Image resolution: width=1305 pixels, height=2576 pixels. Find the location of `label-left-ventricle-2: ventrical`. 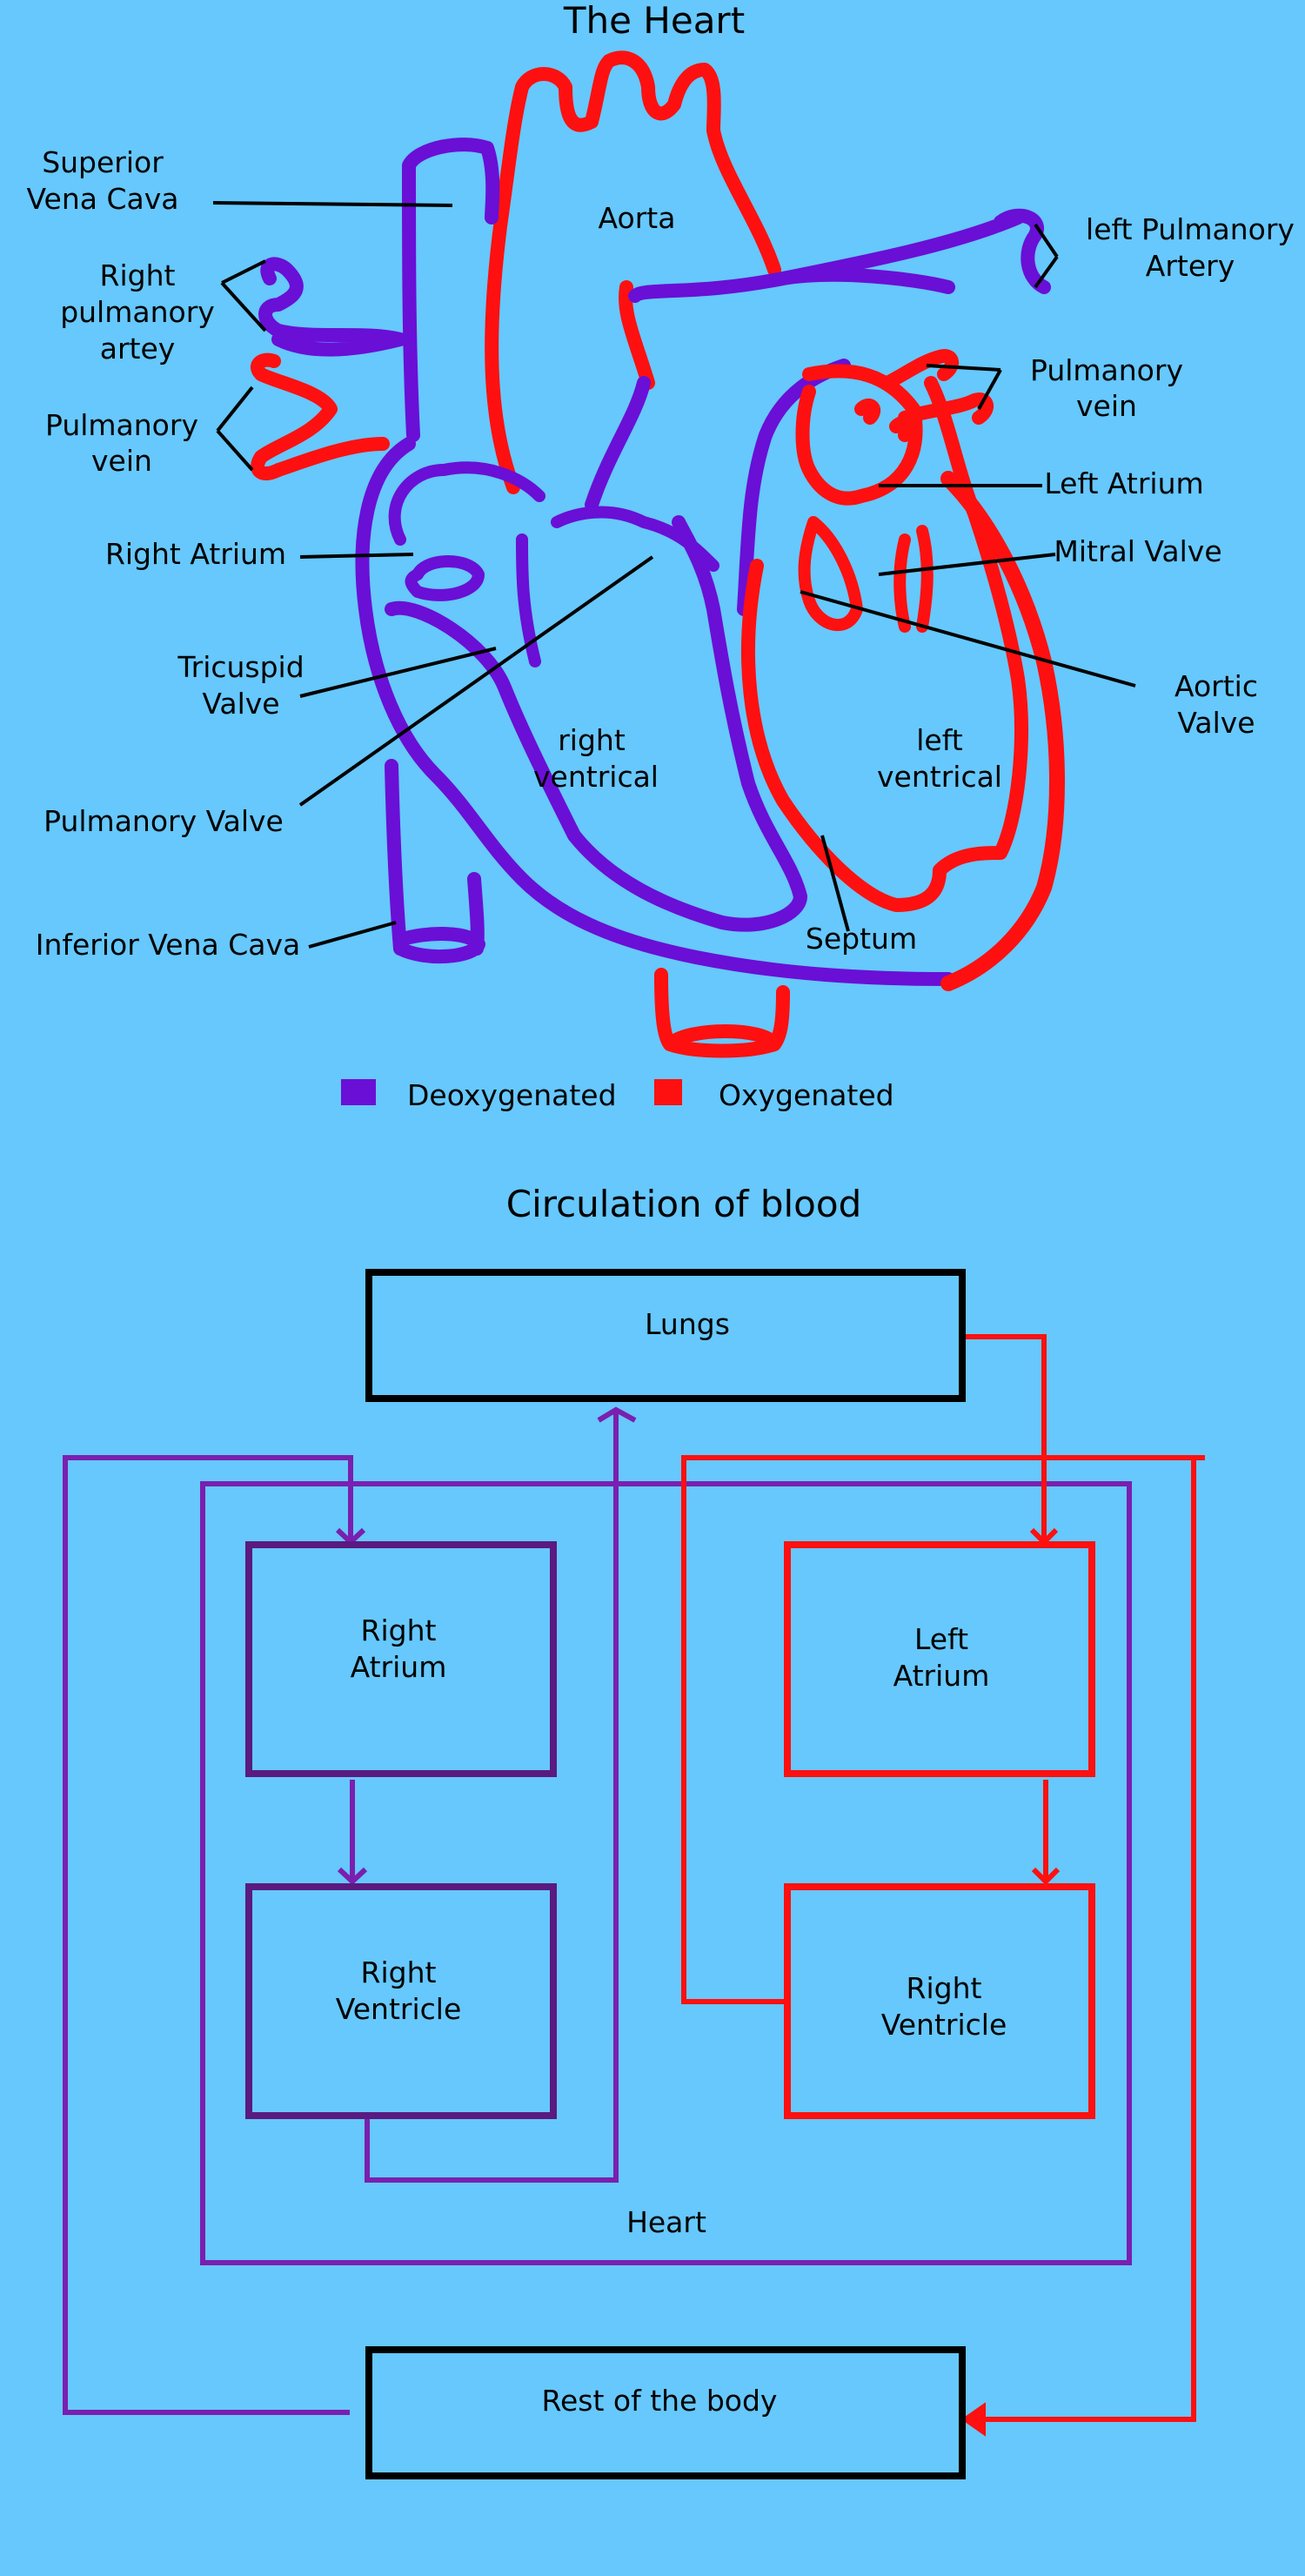

label-left-ventricle-2: ventrical is located at coordinates (939, 777).